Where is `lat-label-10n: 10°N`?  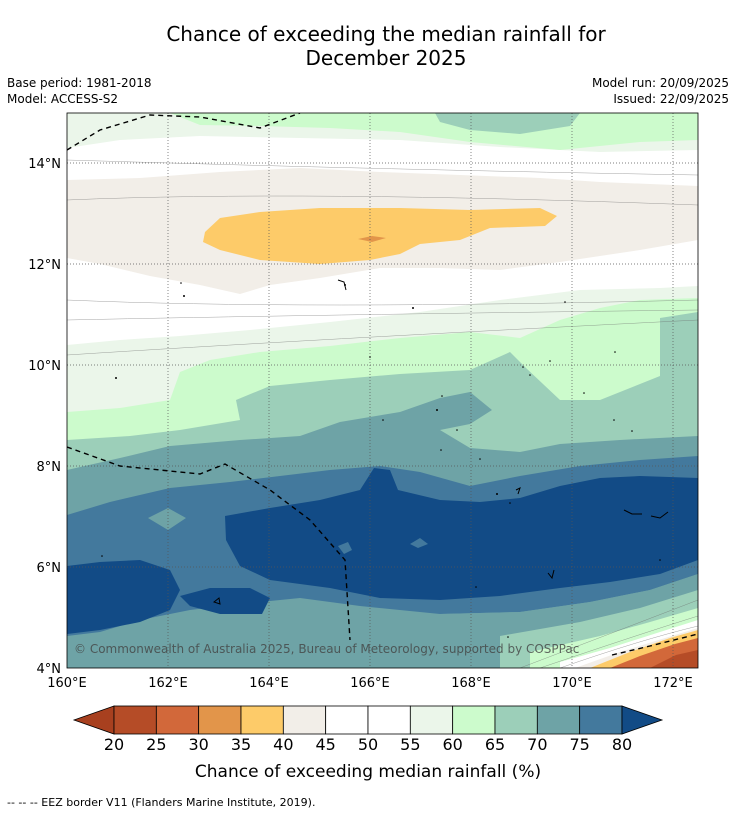
lat-label-10n: 10°N is located at coordinates (44, 366).